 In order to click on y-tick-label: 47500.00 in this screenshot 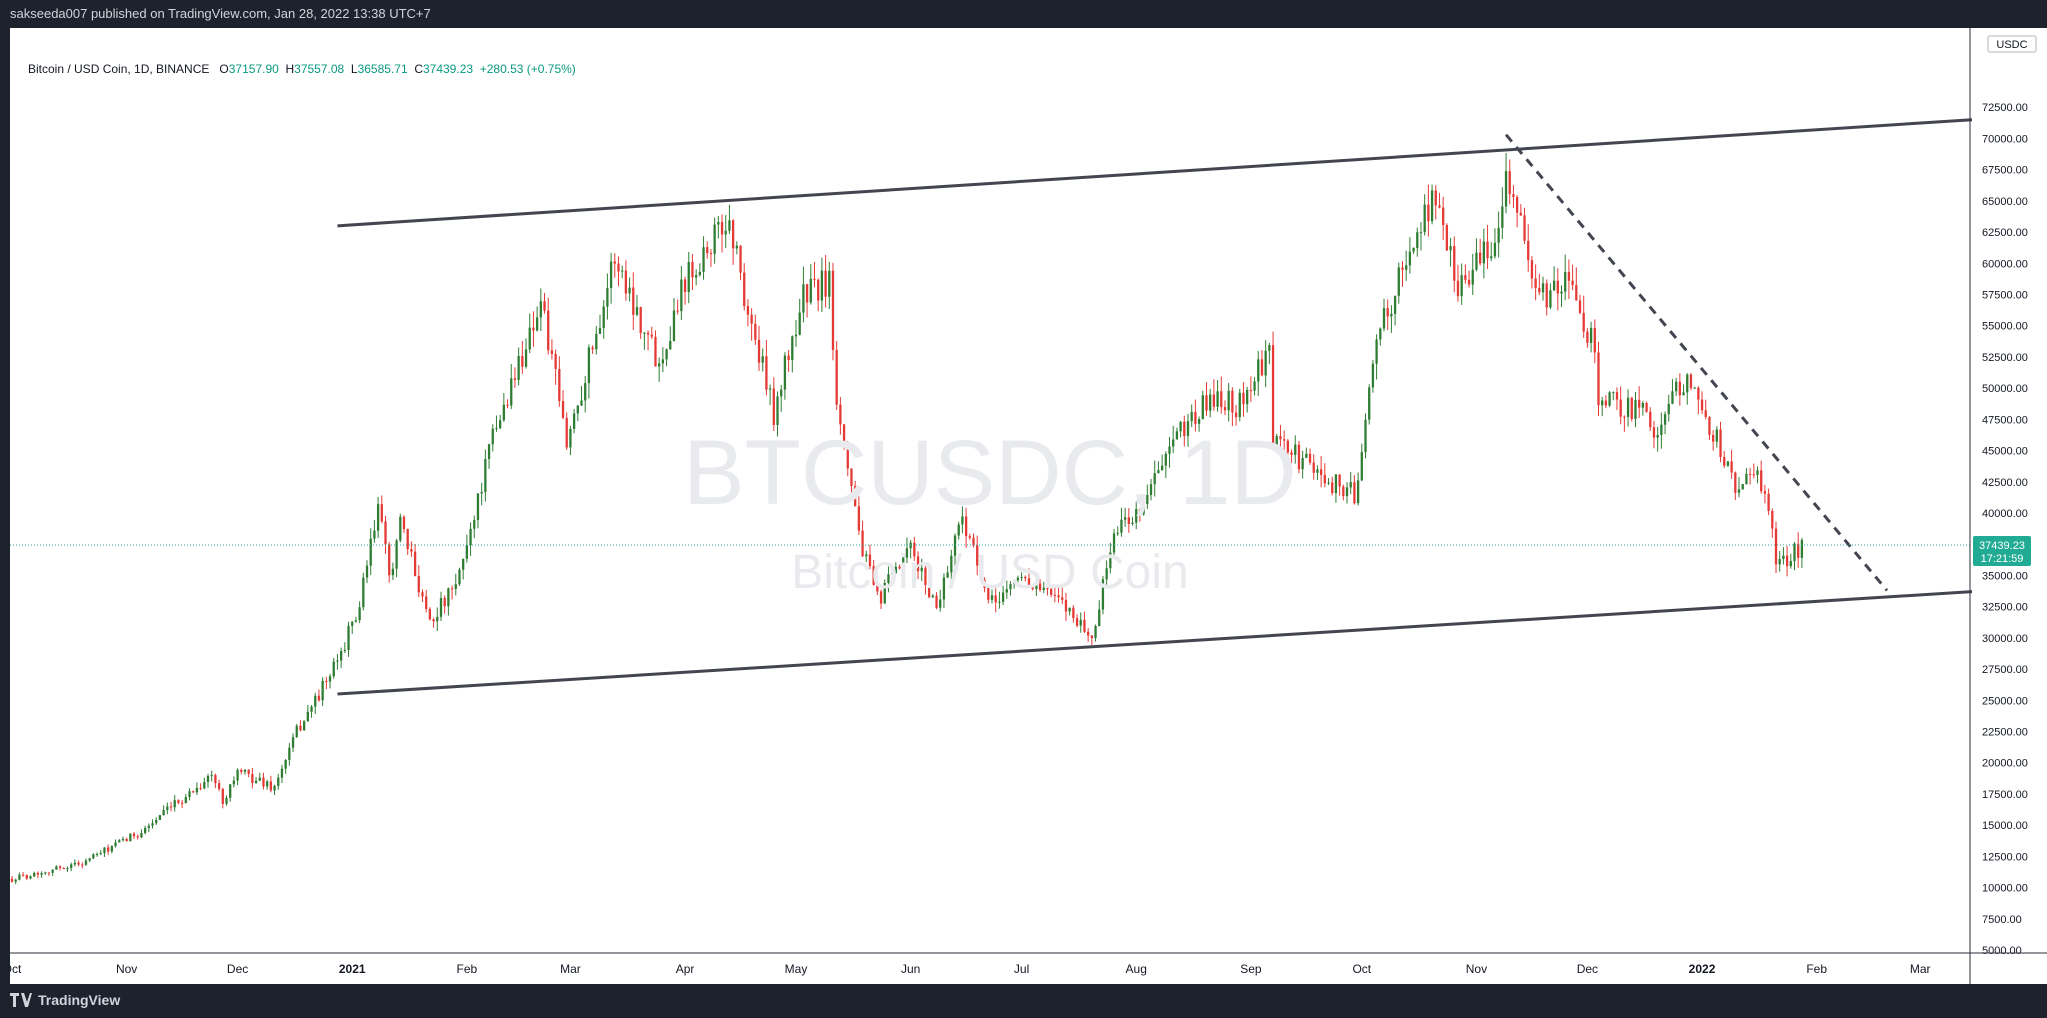, I will do `click(2005, 420)`.